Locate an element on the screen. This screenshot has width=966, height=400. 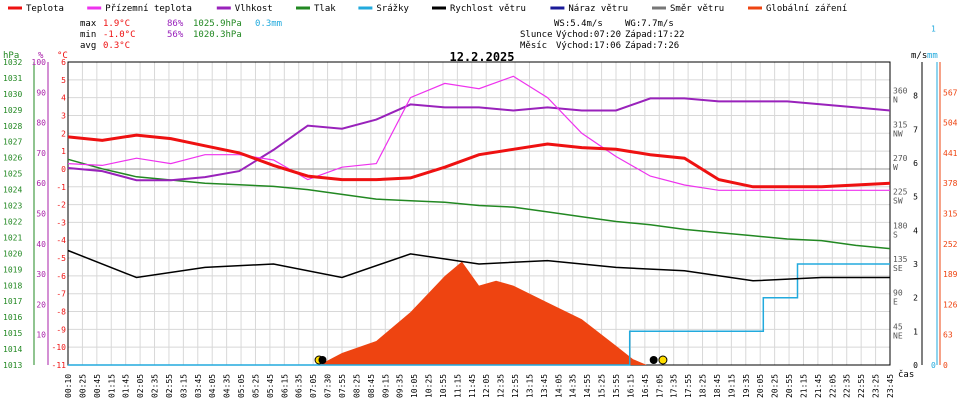
axis-mm-unit: mm is located at coordinates (932, 56).